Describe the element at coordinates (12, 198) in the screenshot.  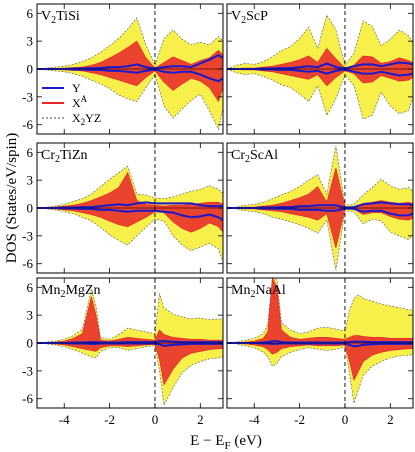
I see `y-axis-title: DOS (States/eV/spin)` at that location.